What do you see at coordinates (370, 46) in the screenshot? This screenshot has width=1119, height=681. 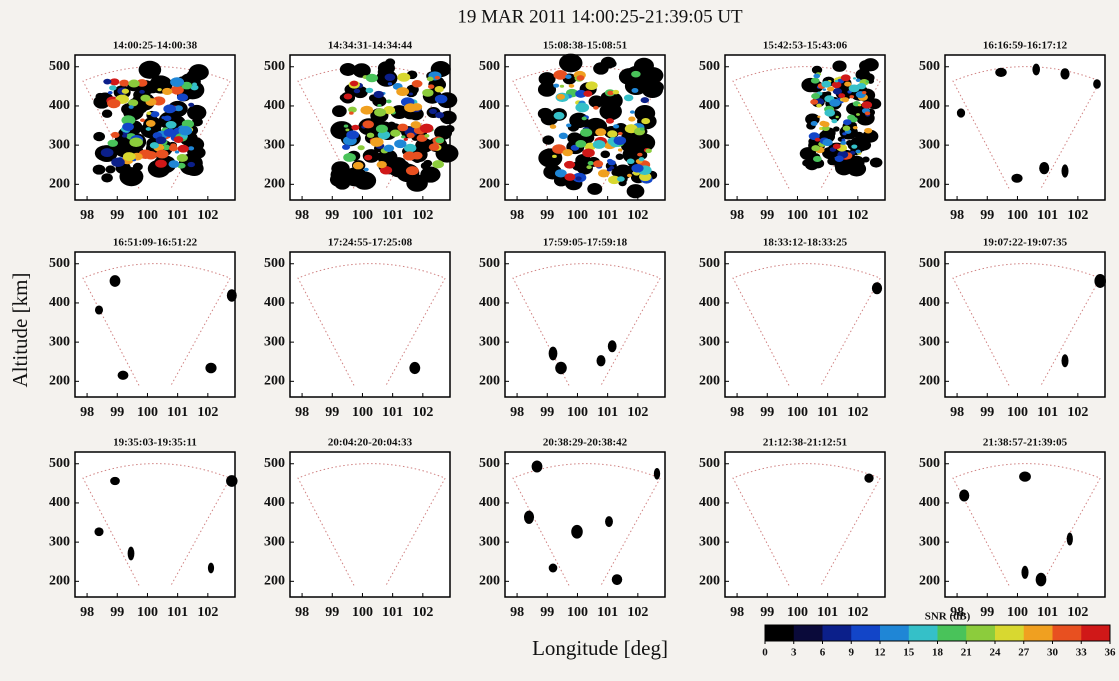 I see `panel-title: 14:34:31-14:34:44` at bounding box center [370, 46].